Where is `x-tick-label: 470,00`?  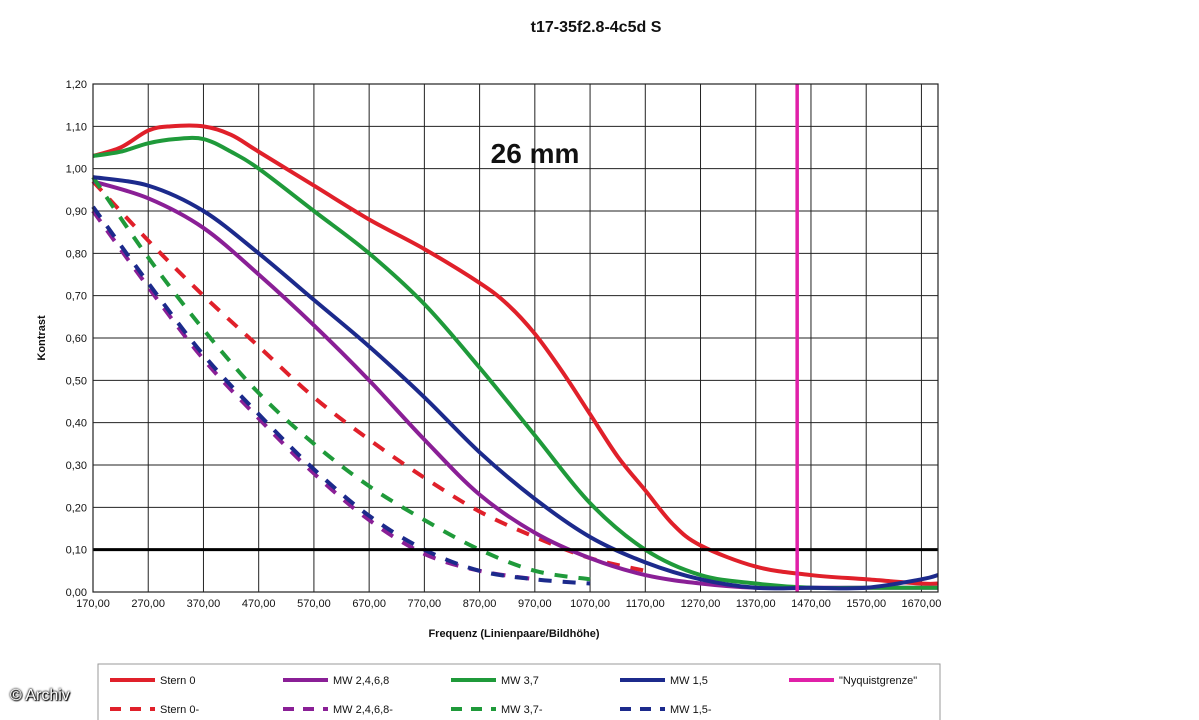 x-tick-label: 470,00 is located at coordinates (259, 604).